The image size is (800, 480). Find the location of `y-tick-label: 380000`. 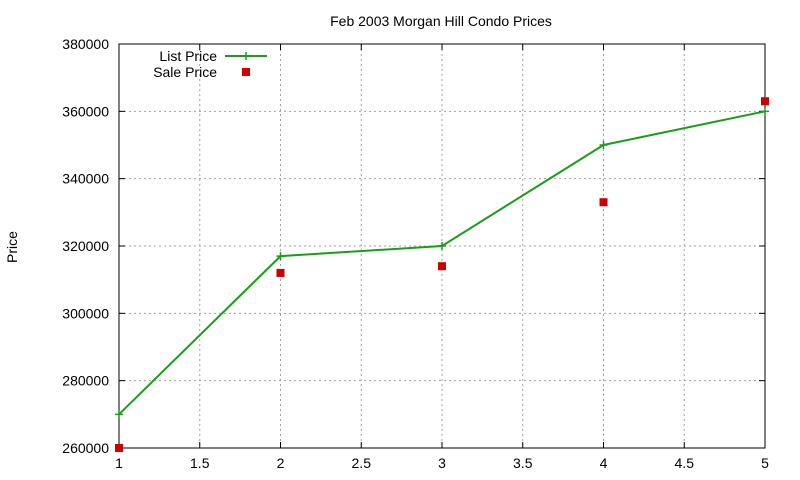

y-tick-label: 380000 is located at coordinates (85, 44).